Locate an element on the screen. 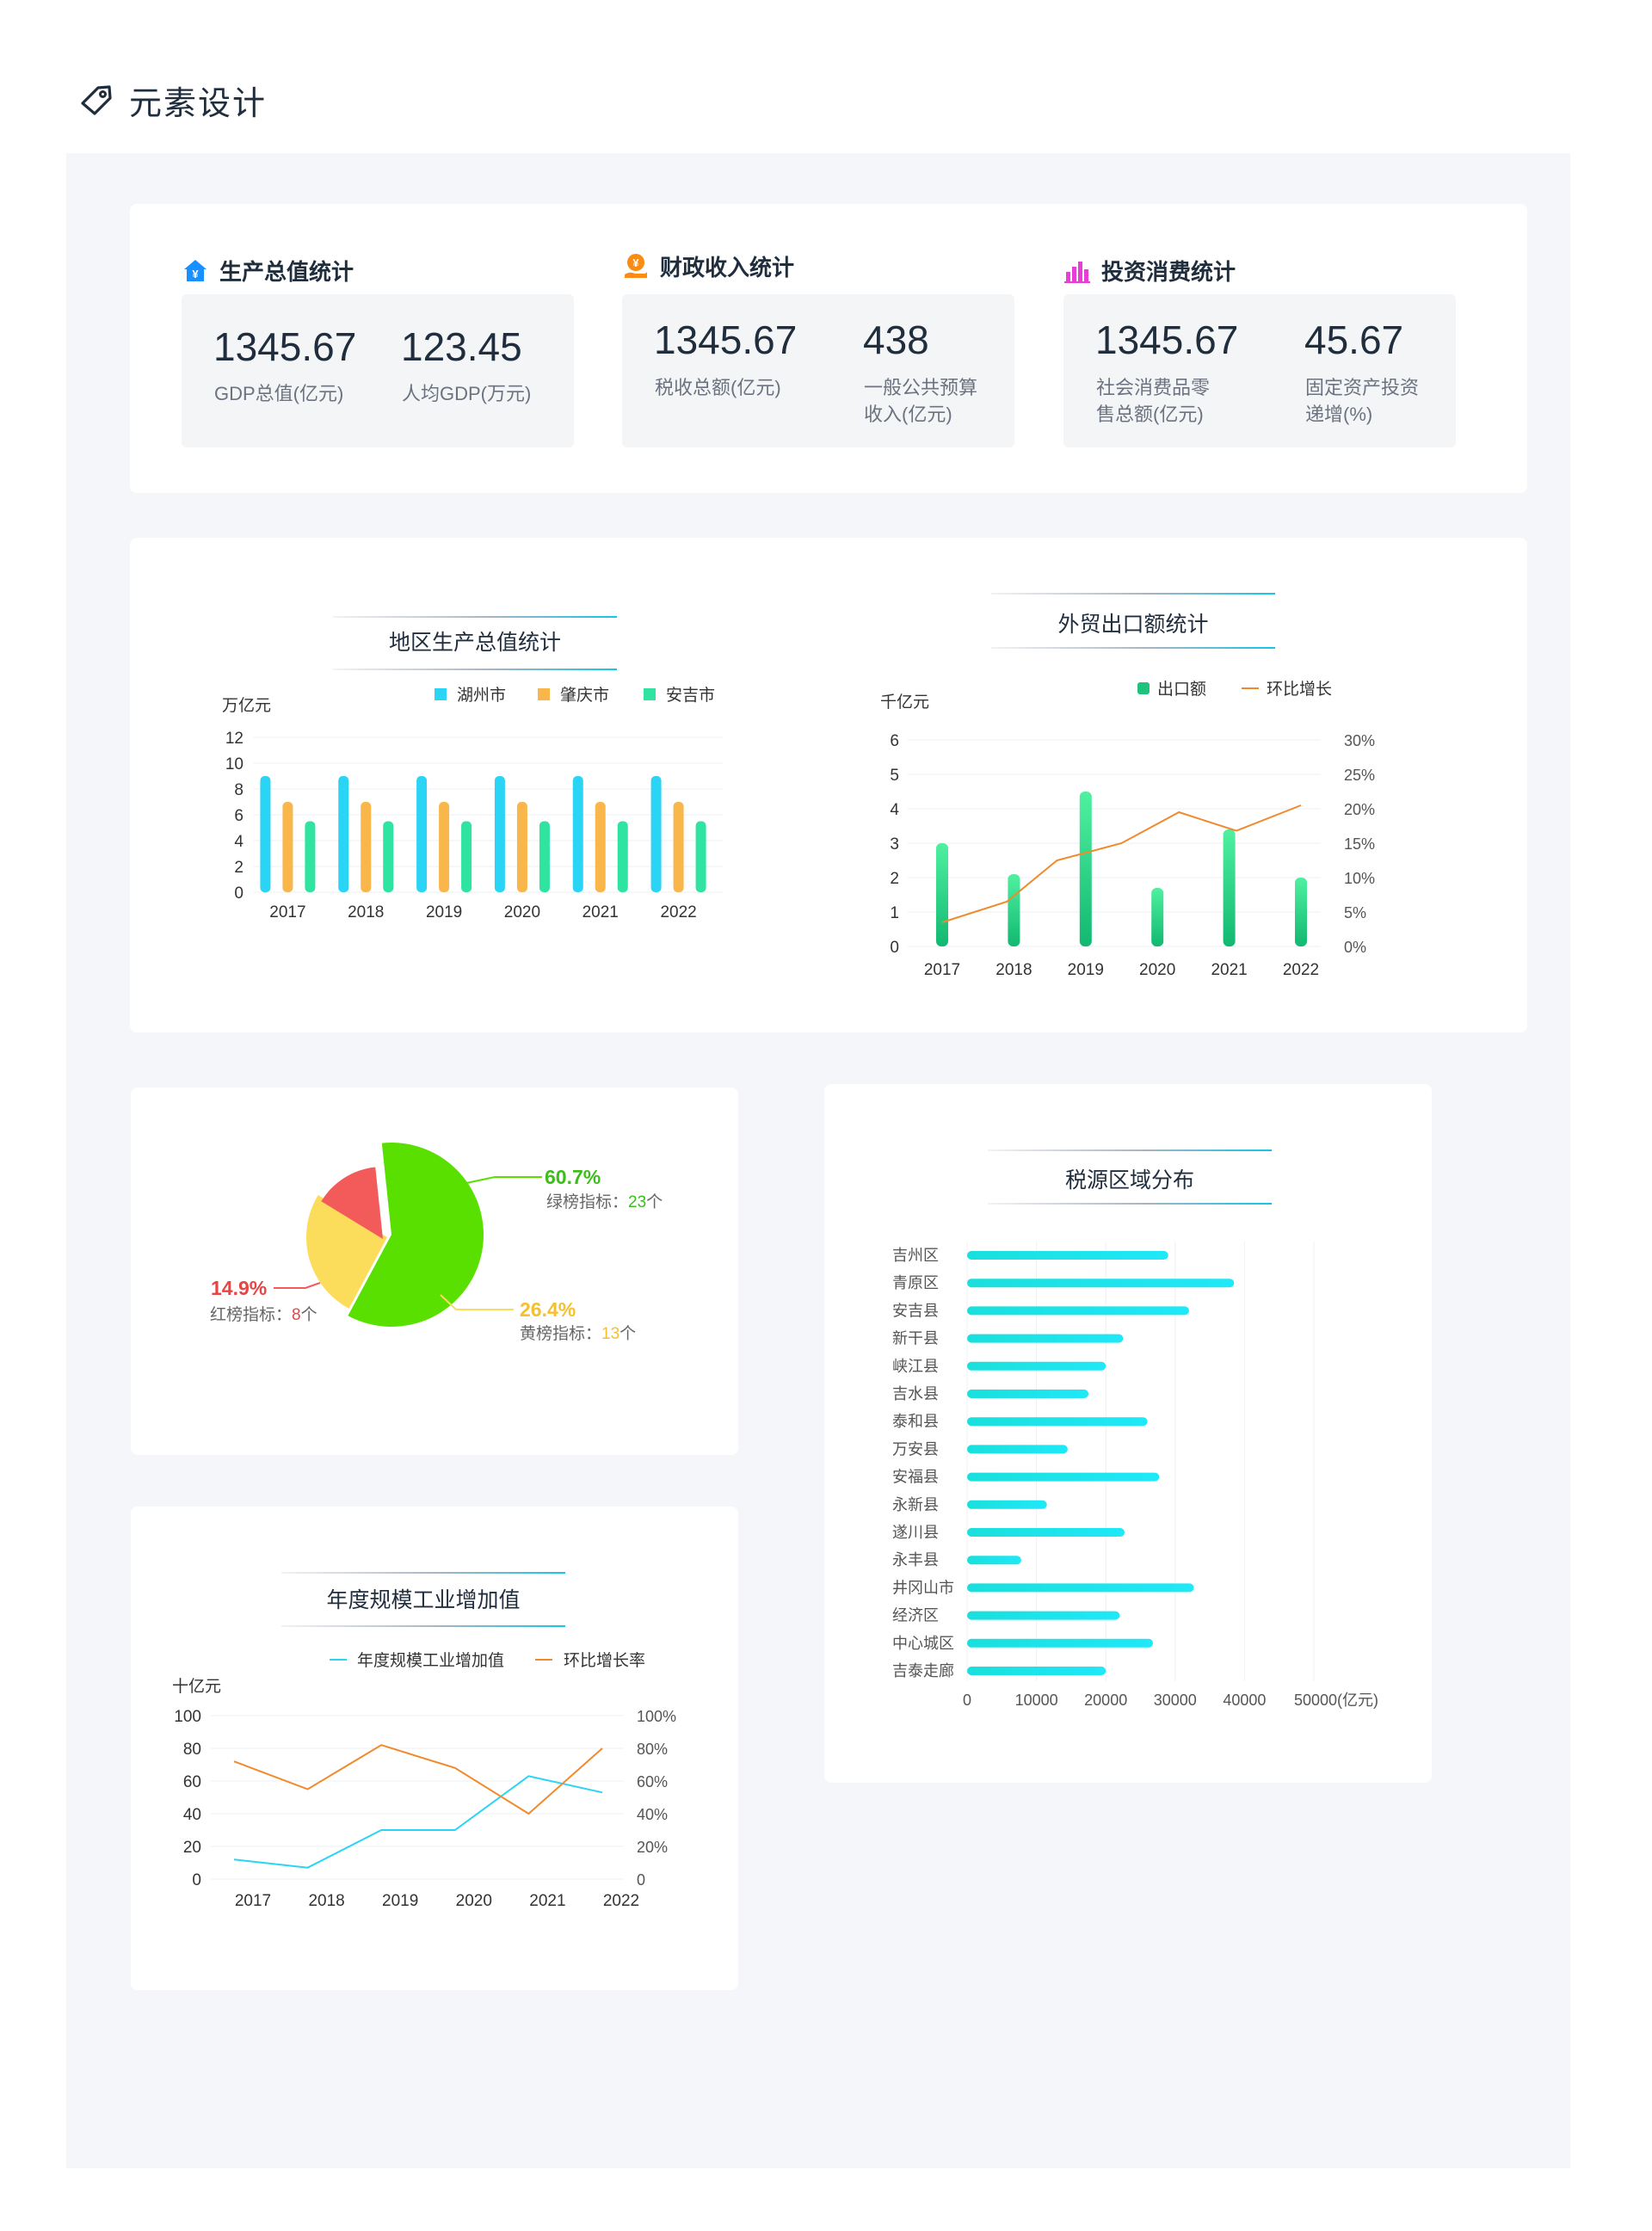 Image resolution: width=1652 pixels, height=2231 pixels. tag-icon is located at coordinates (96, 100).